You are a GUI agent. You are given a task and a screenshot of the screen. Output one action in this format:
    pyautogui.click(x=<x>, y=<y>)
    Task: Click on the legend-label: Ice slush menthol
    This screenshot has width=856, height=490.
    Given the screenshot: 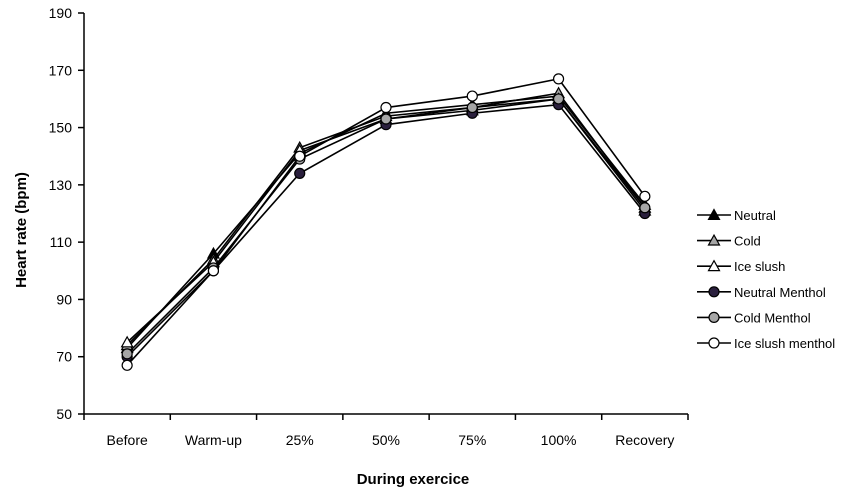 What is the action you would take?
    pyautogui.click(x=784, y=343)
    